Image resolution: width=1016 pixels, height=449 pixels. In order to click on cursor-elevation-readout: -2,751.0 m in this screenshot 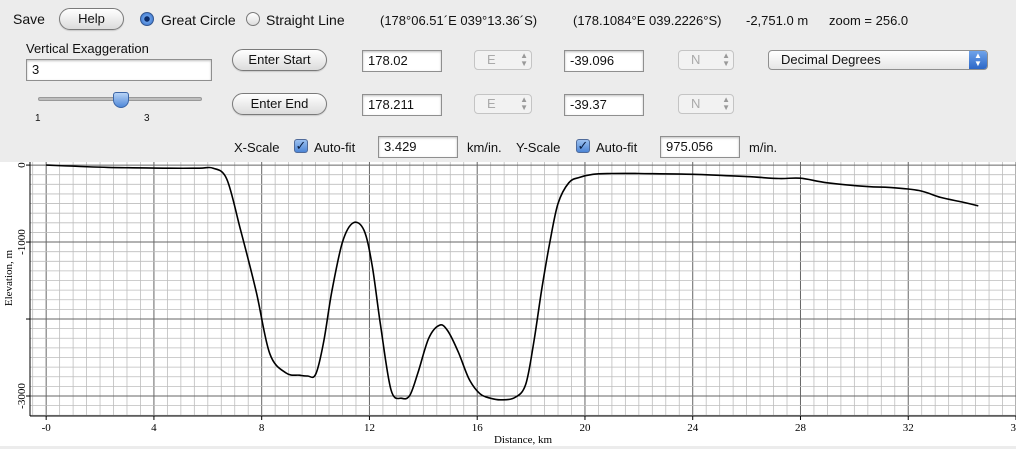, I will do `click(777, 20)`.